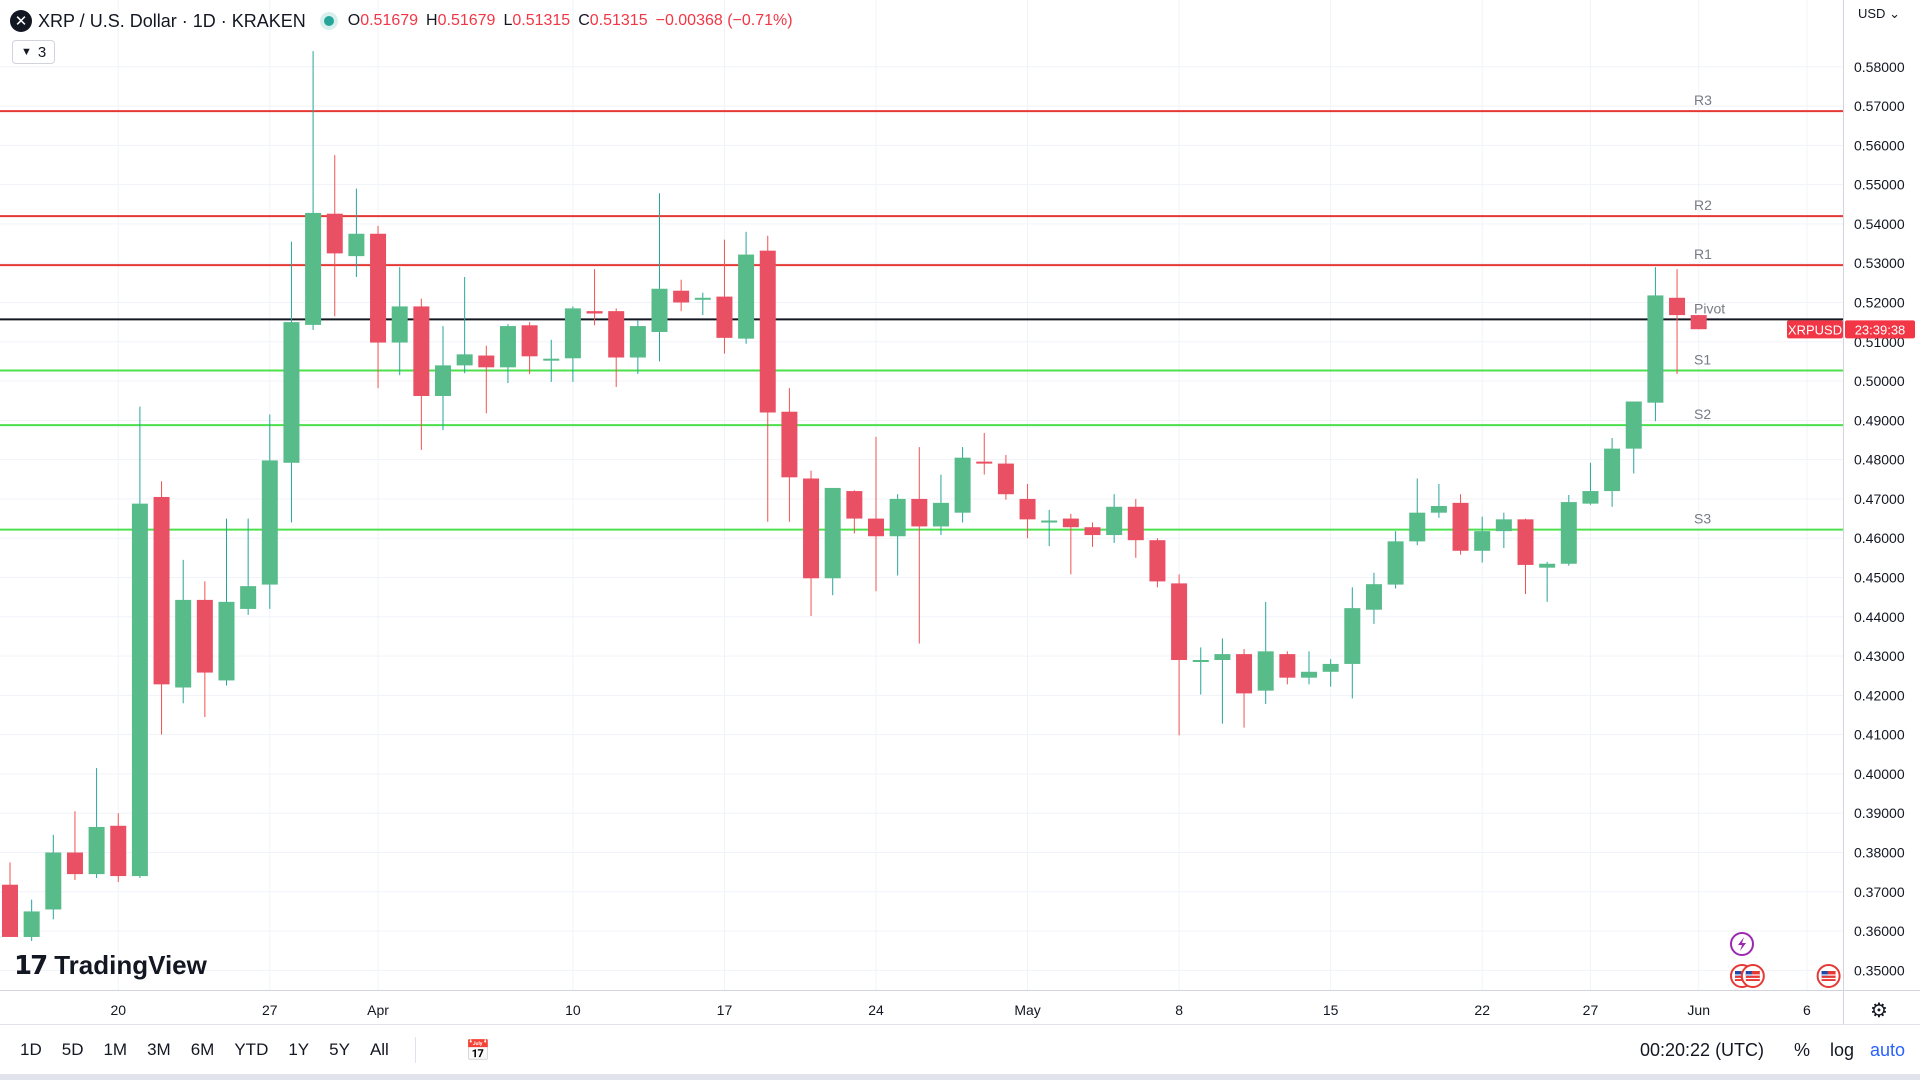 Image resolution: width=1920 pixels, height=1080 pixels. What do you see at coordinates (1842, 1050) in the screenshot?
I see `log-toggle: log` at bounding box center [1842, 1050].